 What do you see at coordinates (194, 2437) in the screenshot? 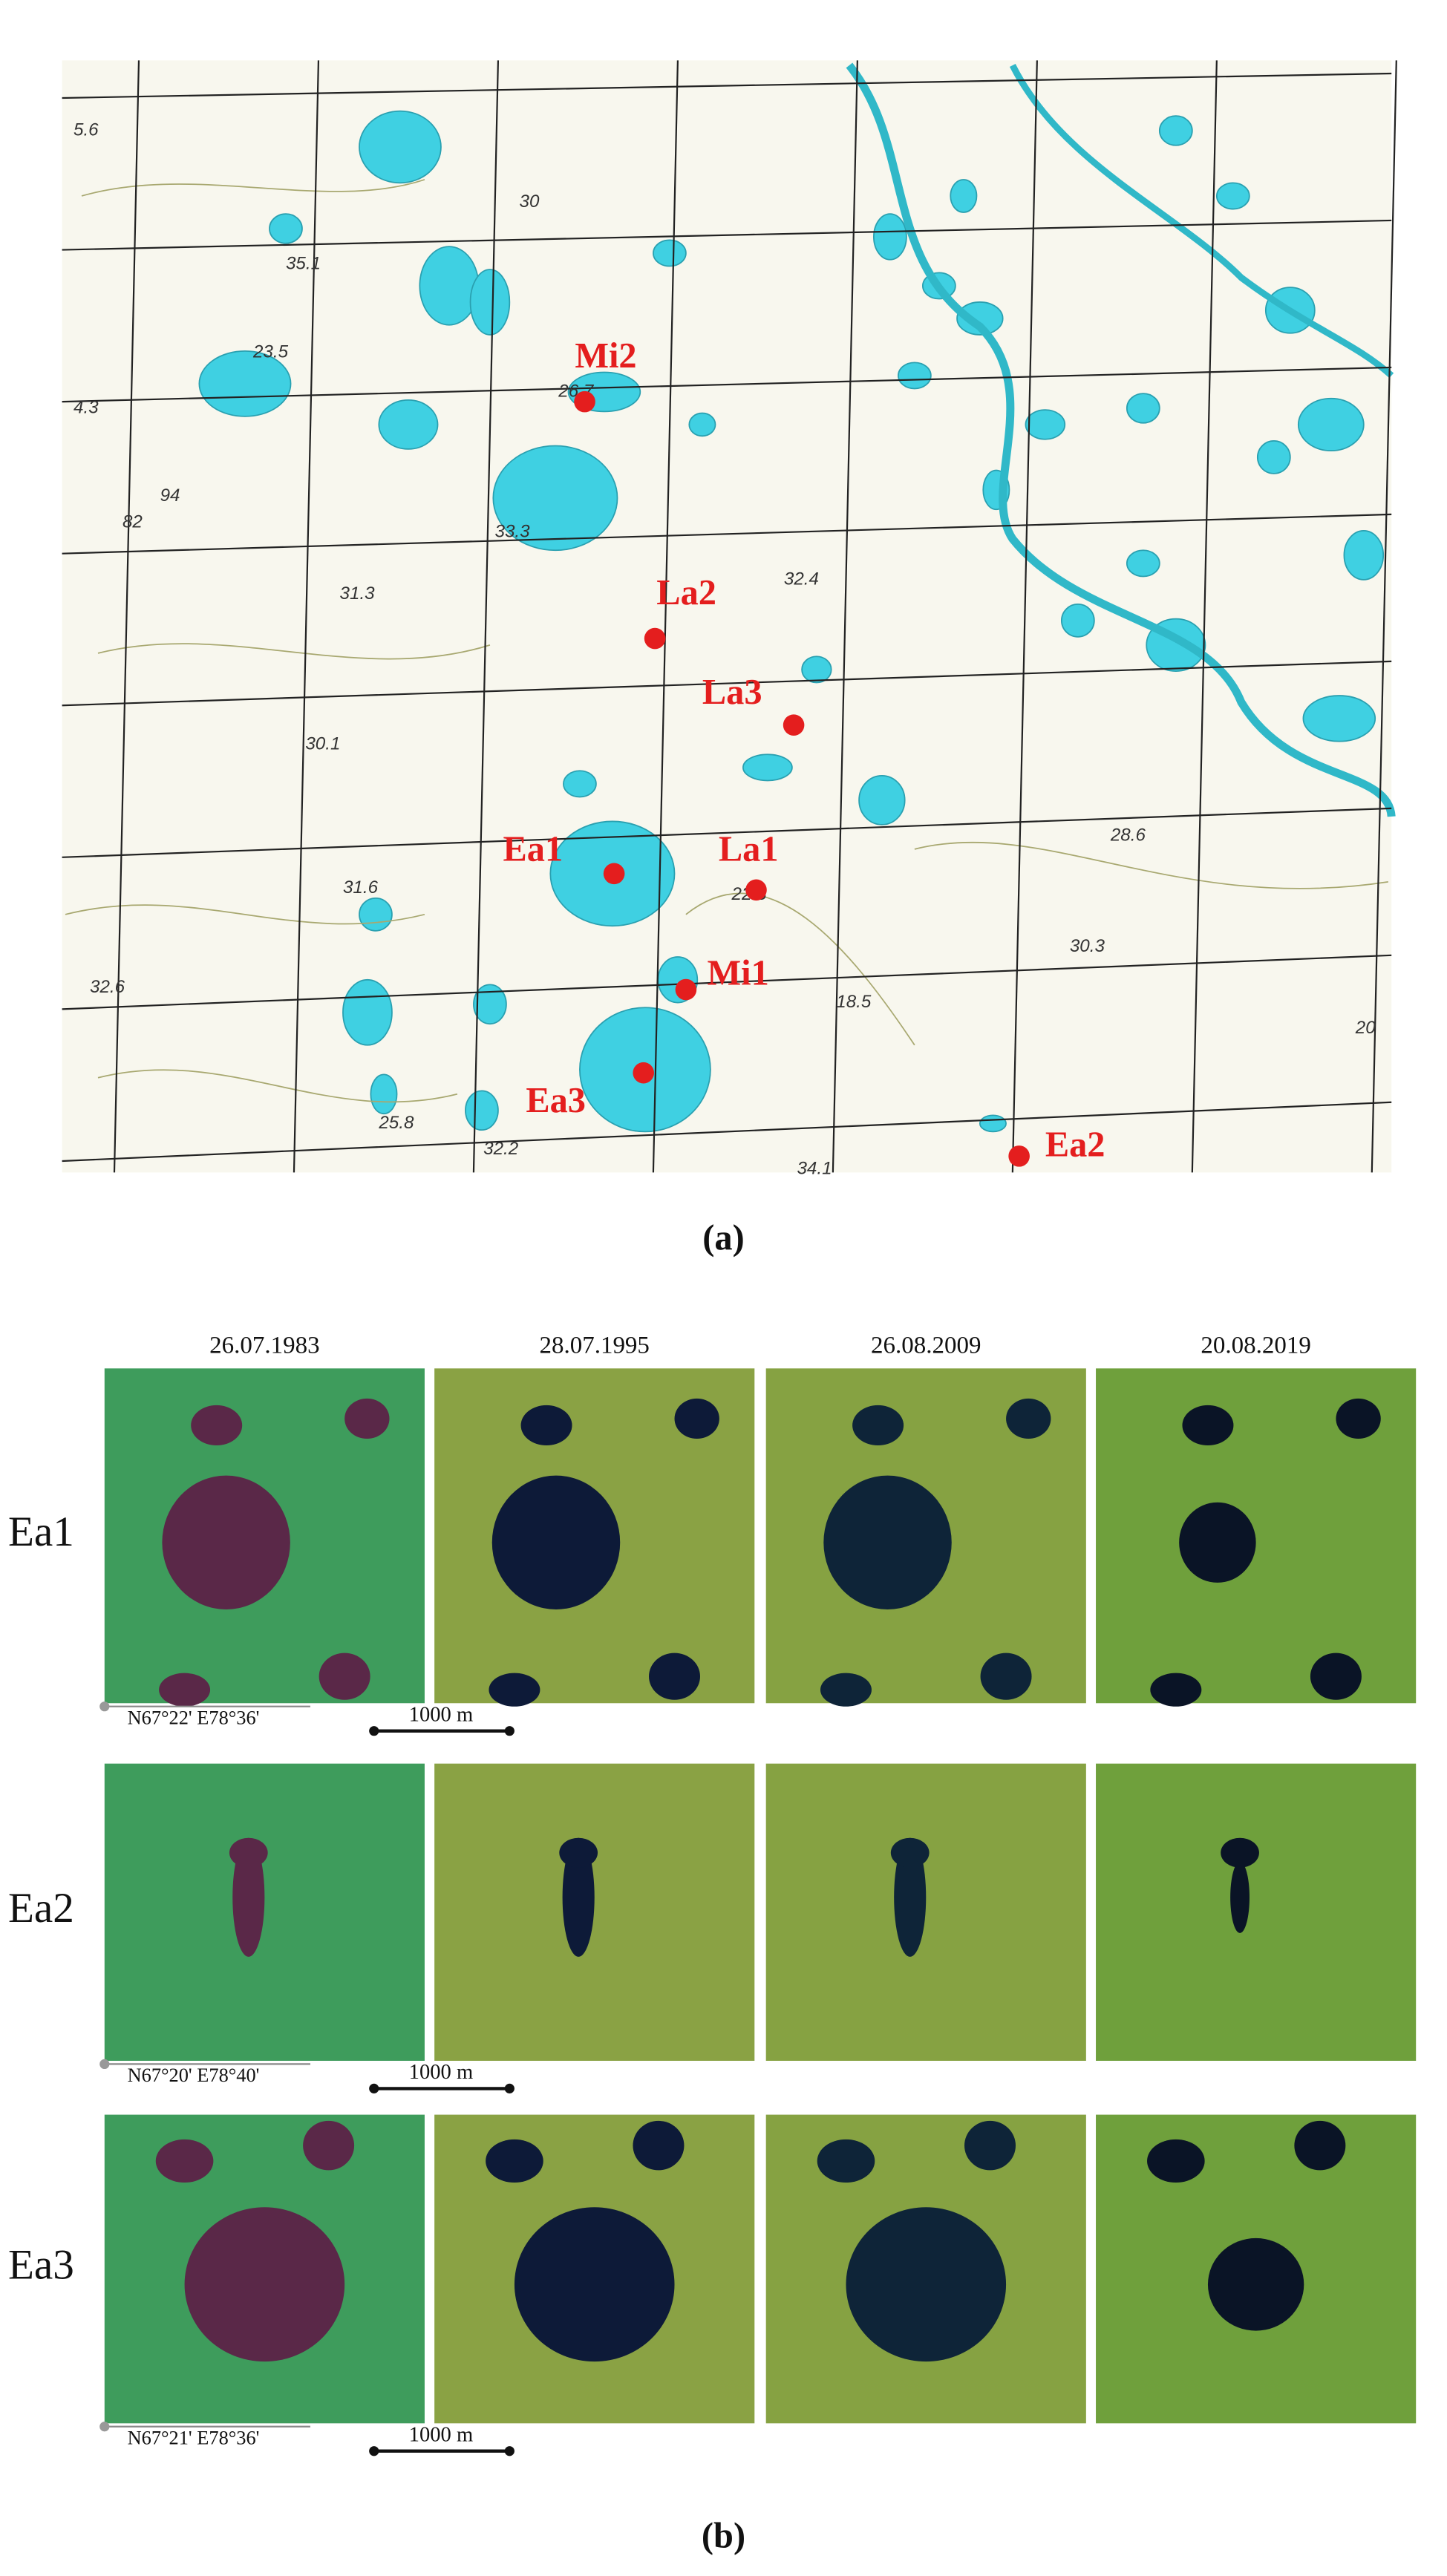
I see `coordinates: N67°21' E78°36'` at bounding box center [194, 2437].